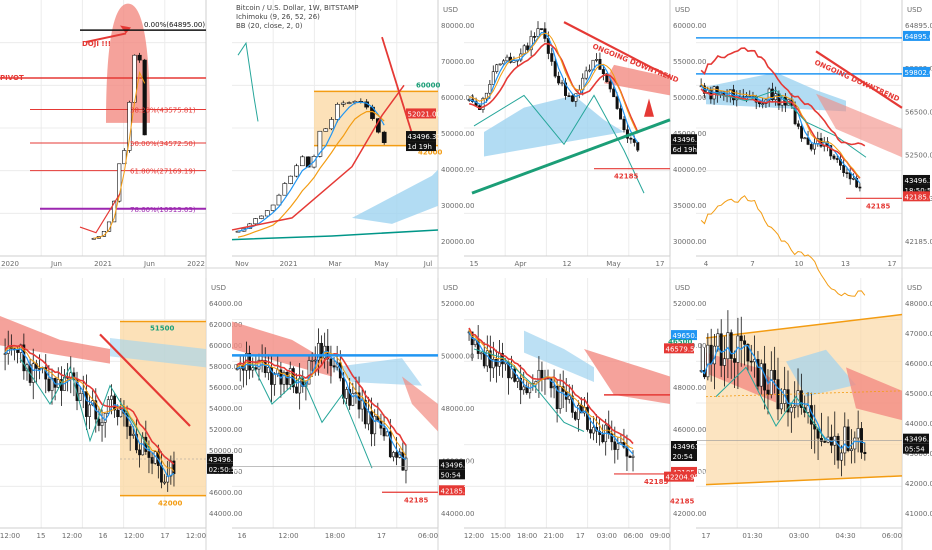 The height and width of the screenshot is (550, 932). Describe the element at coordinates (918, 112) in the screenshot. I see `y-tick-label: 56500.00` at that location.